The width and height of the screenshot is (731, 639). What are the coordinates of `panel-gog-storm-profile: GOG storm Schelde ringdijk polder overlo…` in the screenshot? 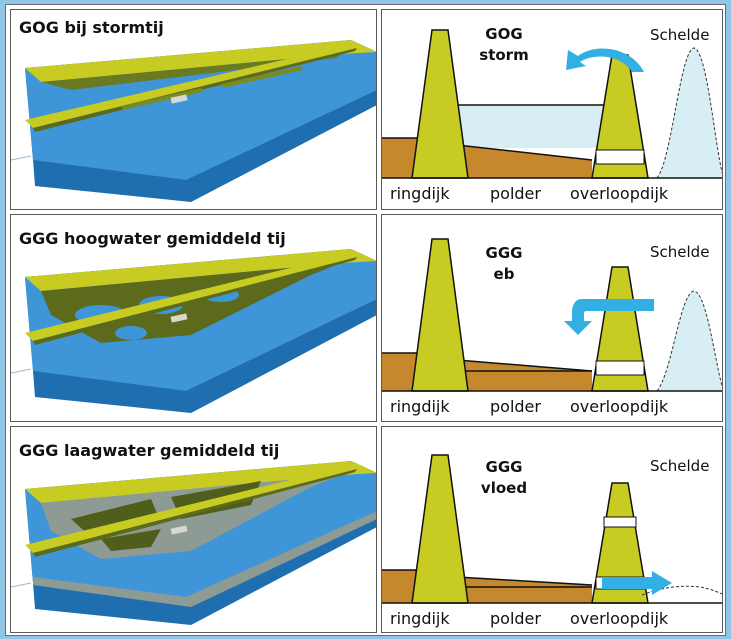 It's located at (552, 109).